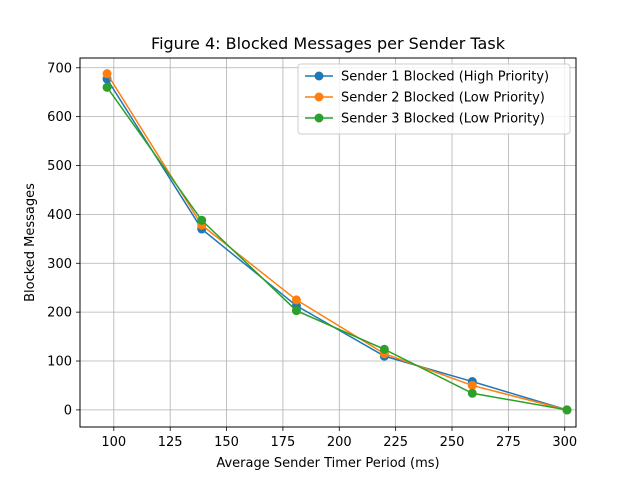 The width and height of the screenshot is (640, 485). Describe the element at coordinates (327, 463) in the screenshot. I see `x-axis-label: Average Sender Timer Period (ms)` at that location.